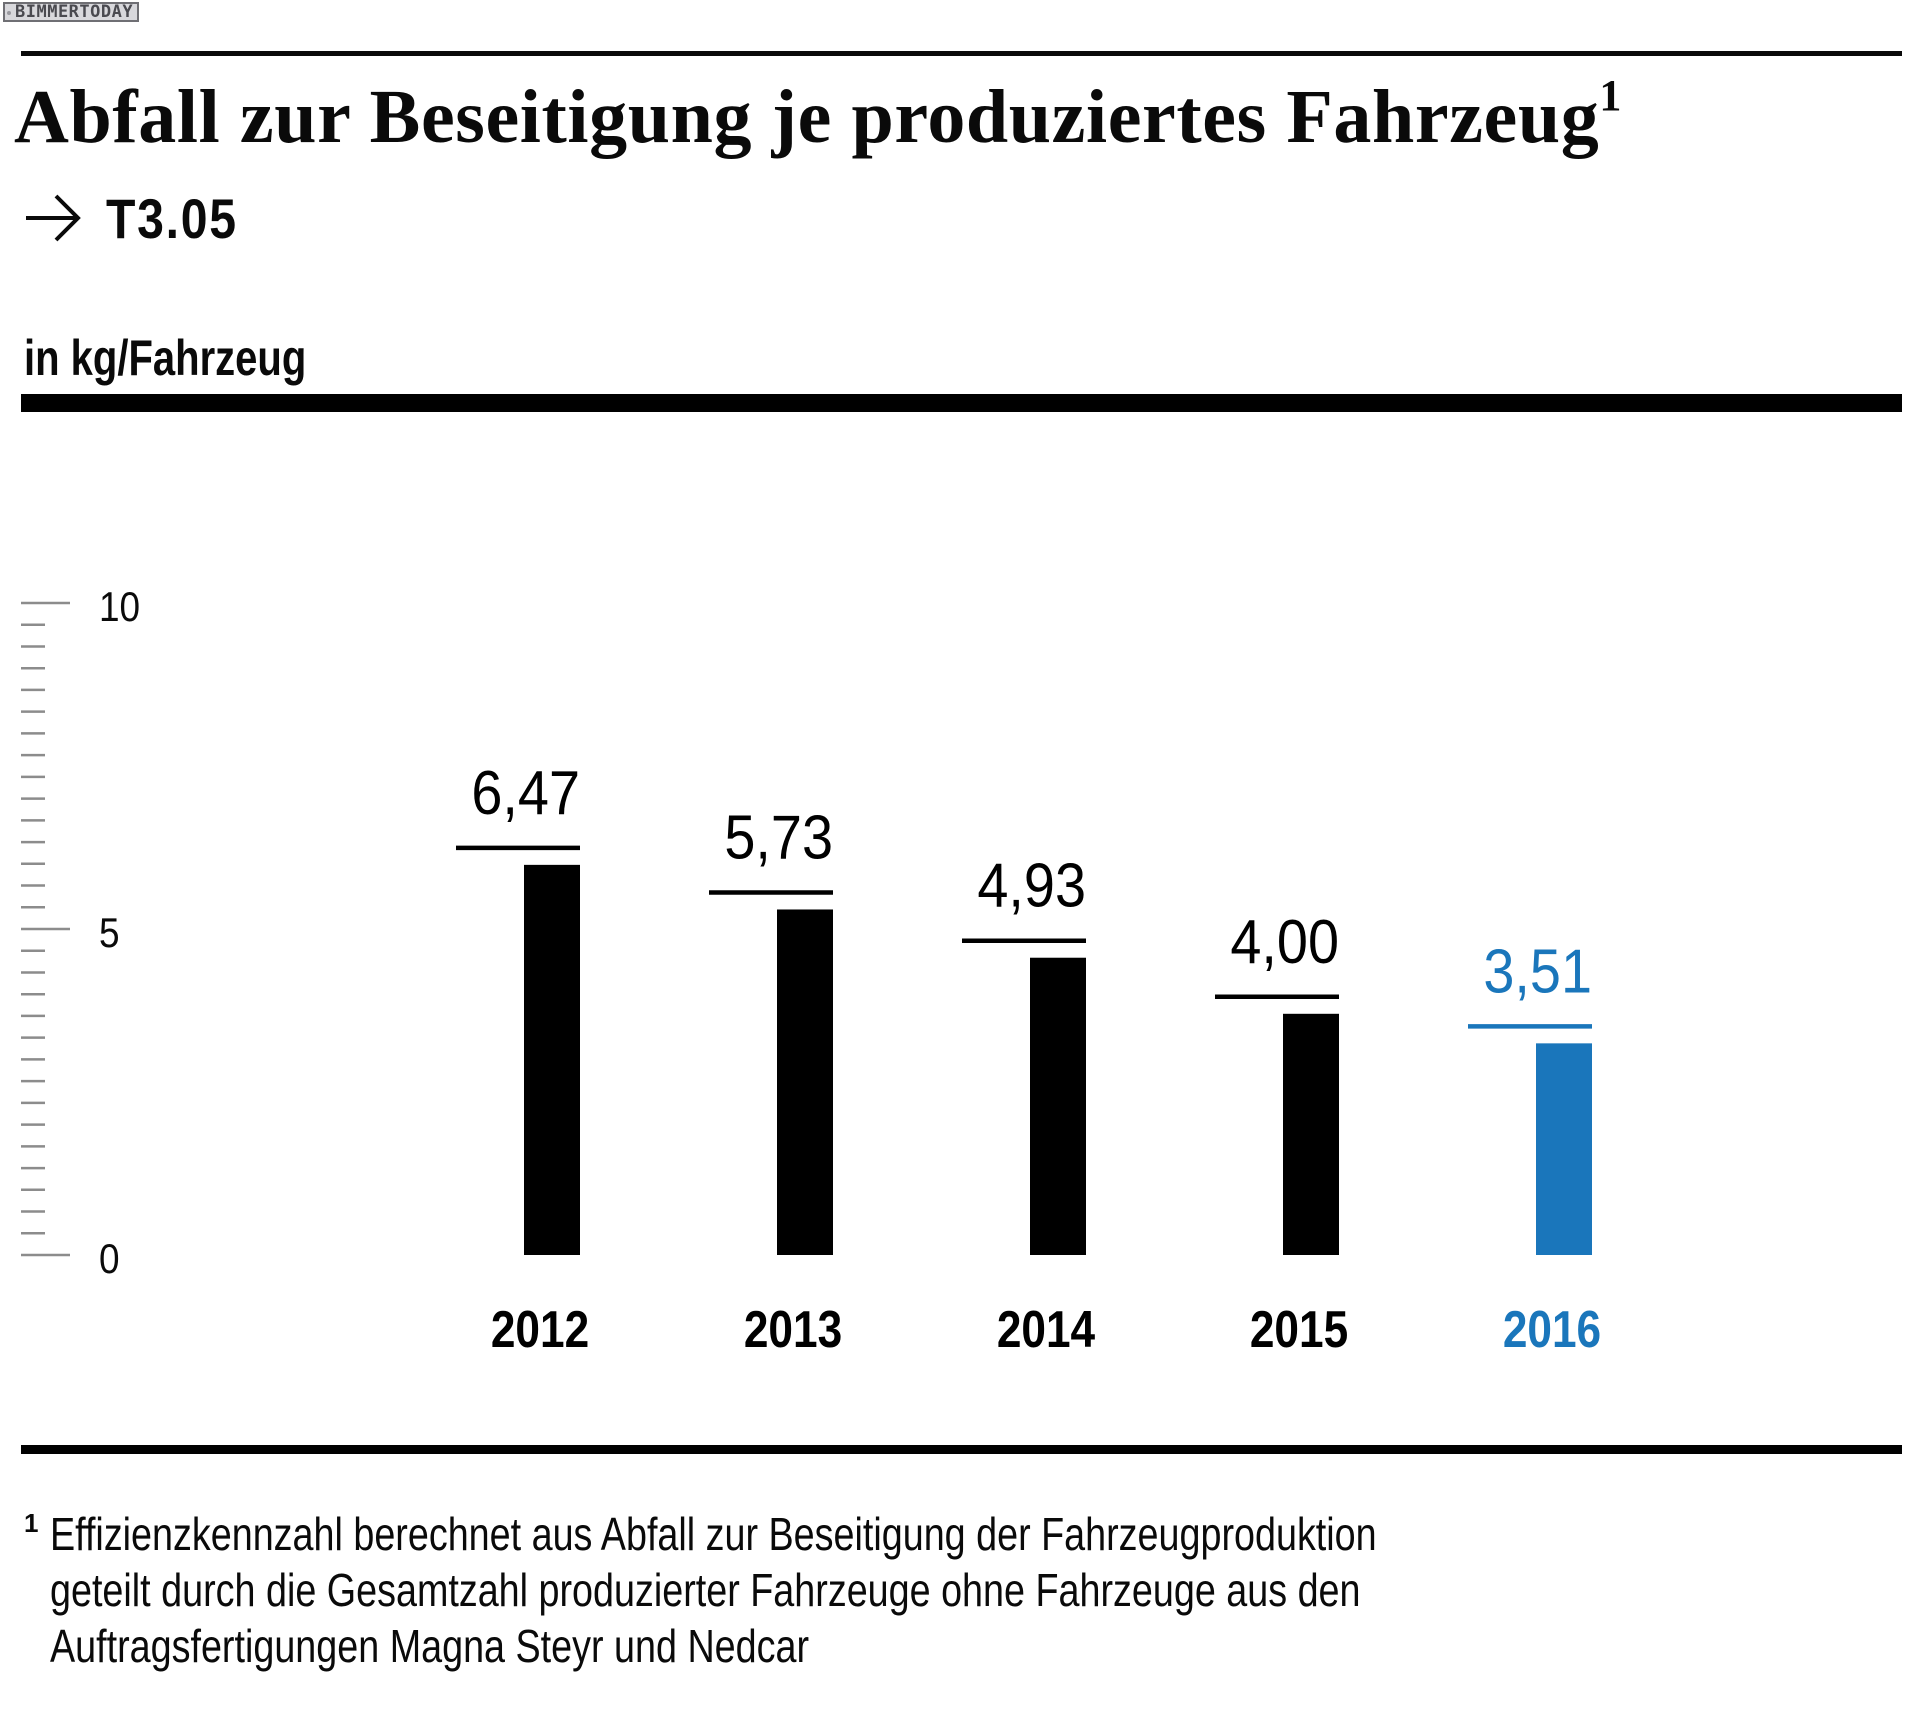 This screenshot has width=1920, height=1710. Describe the element at coordinates (119, 607) in the screenshot. I see `y-tick-label: 10` at that location.